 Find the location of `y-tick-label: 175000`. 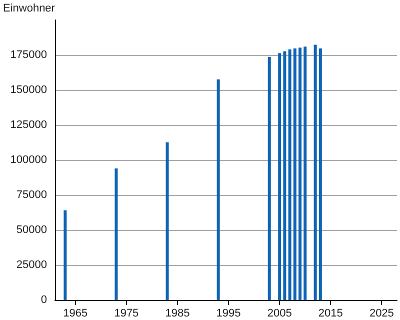

y-tick-label: 175000 is located at coordinates (28, 55).